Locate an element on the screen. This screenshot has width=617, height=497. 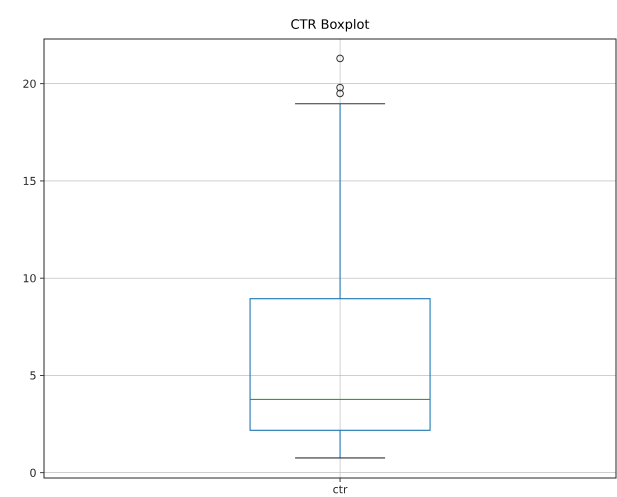
y-tick-label: 5 is located at coordinates (33, 375).